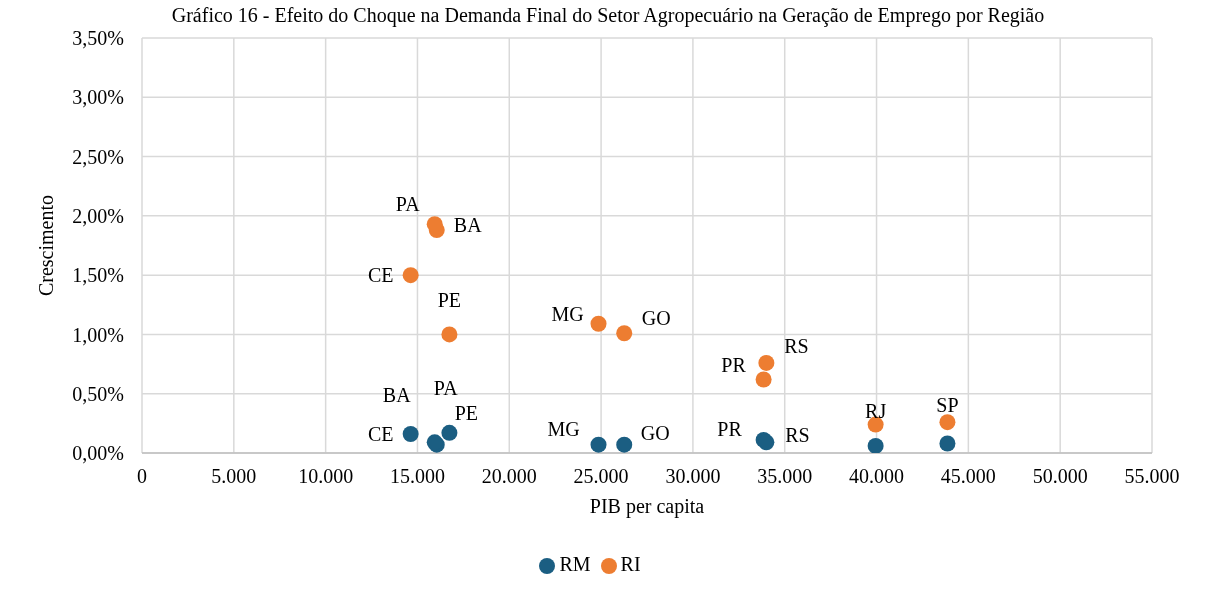  I want to click on x-tick-label: 0, so click(142, 476).